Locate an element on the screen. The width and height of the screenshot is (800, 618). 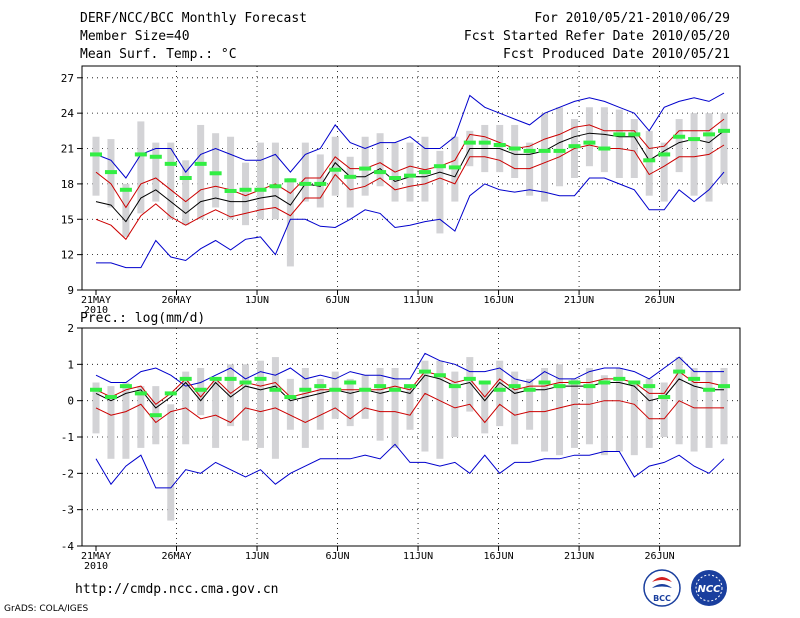
variable-top-label: Mean Surf. Temp.: °C is located at coordinates (158, 54).